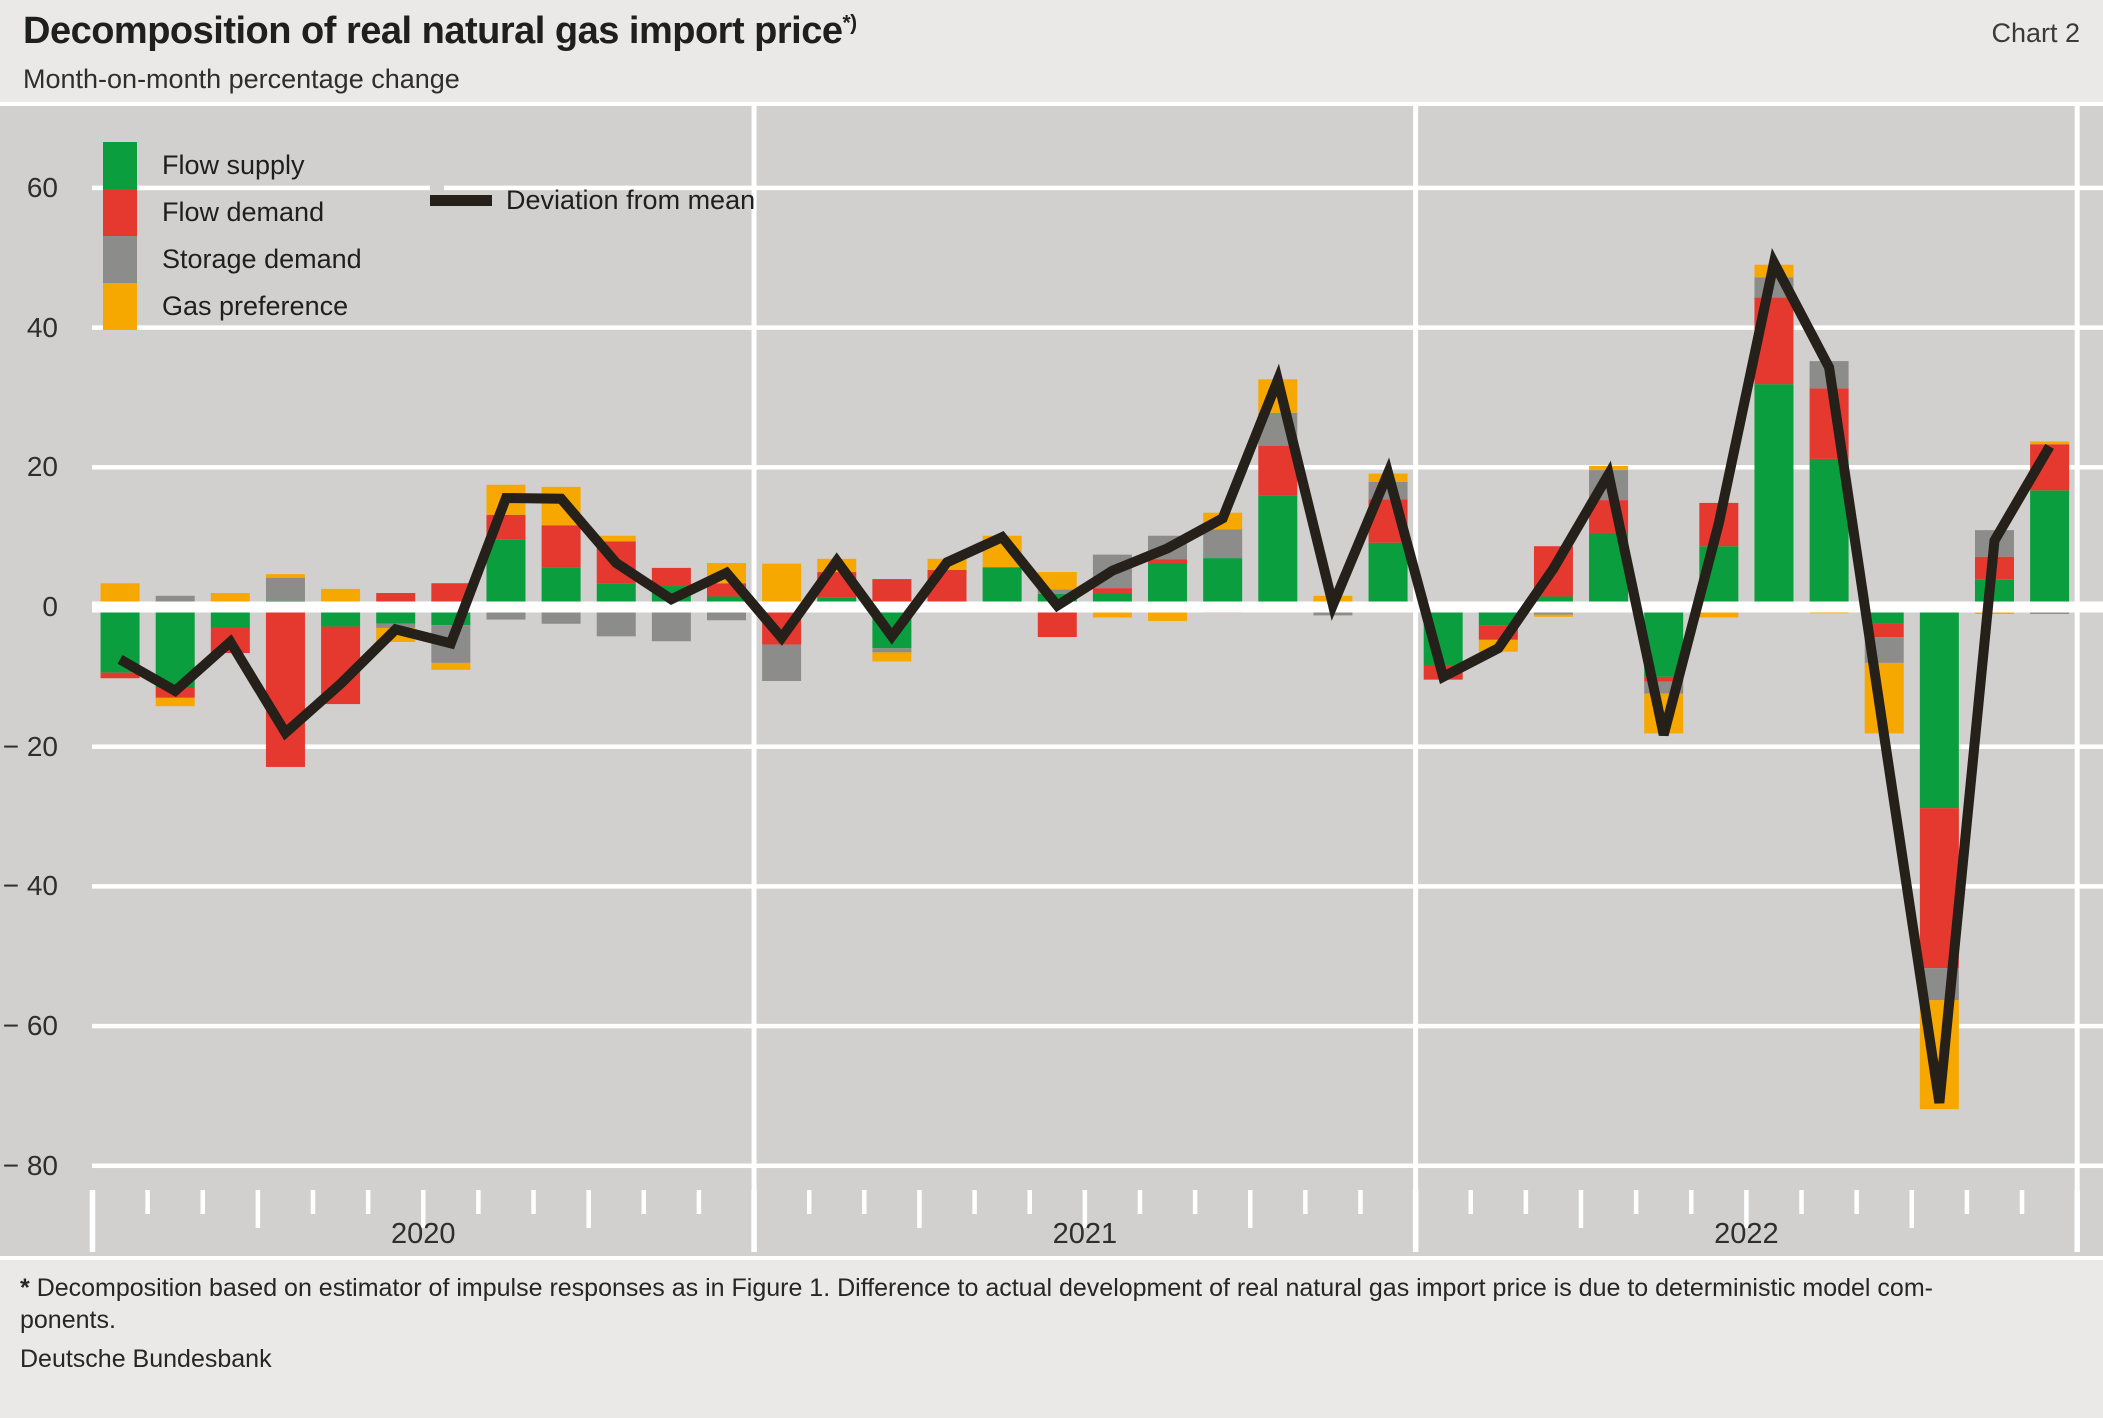  What do you see at coordinates (2035, 33) in the screenshot?
I see `chart-number-label: Chart 2` at bounding box center [2035, 33].